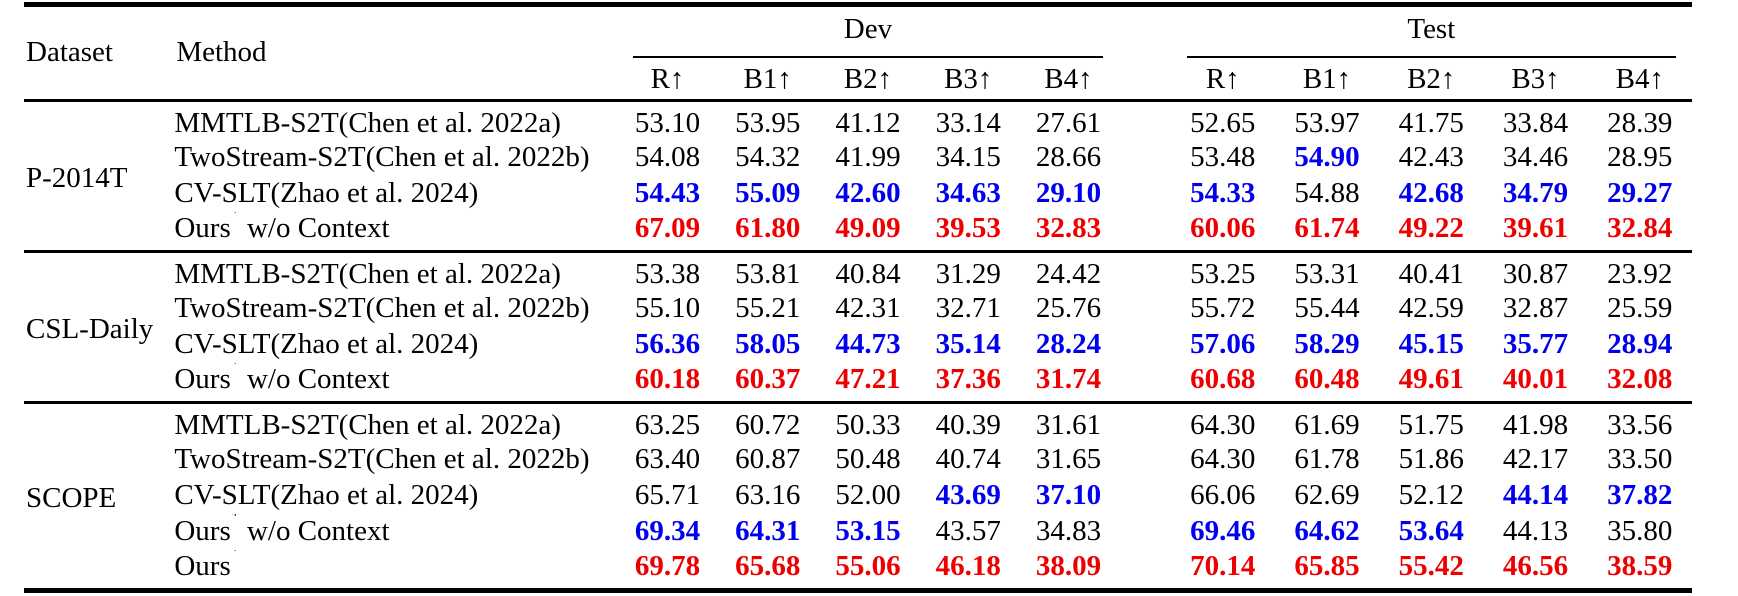 The width and height of the screenshot is (1738, 596). Describe the element at coordinates (1431, 531) in the screenshot. I see `test-score-b2: 53.64` at that location.